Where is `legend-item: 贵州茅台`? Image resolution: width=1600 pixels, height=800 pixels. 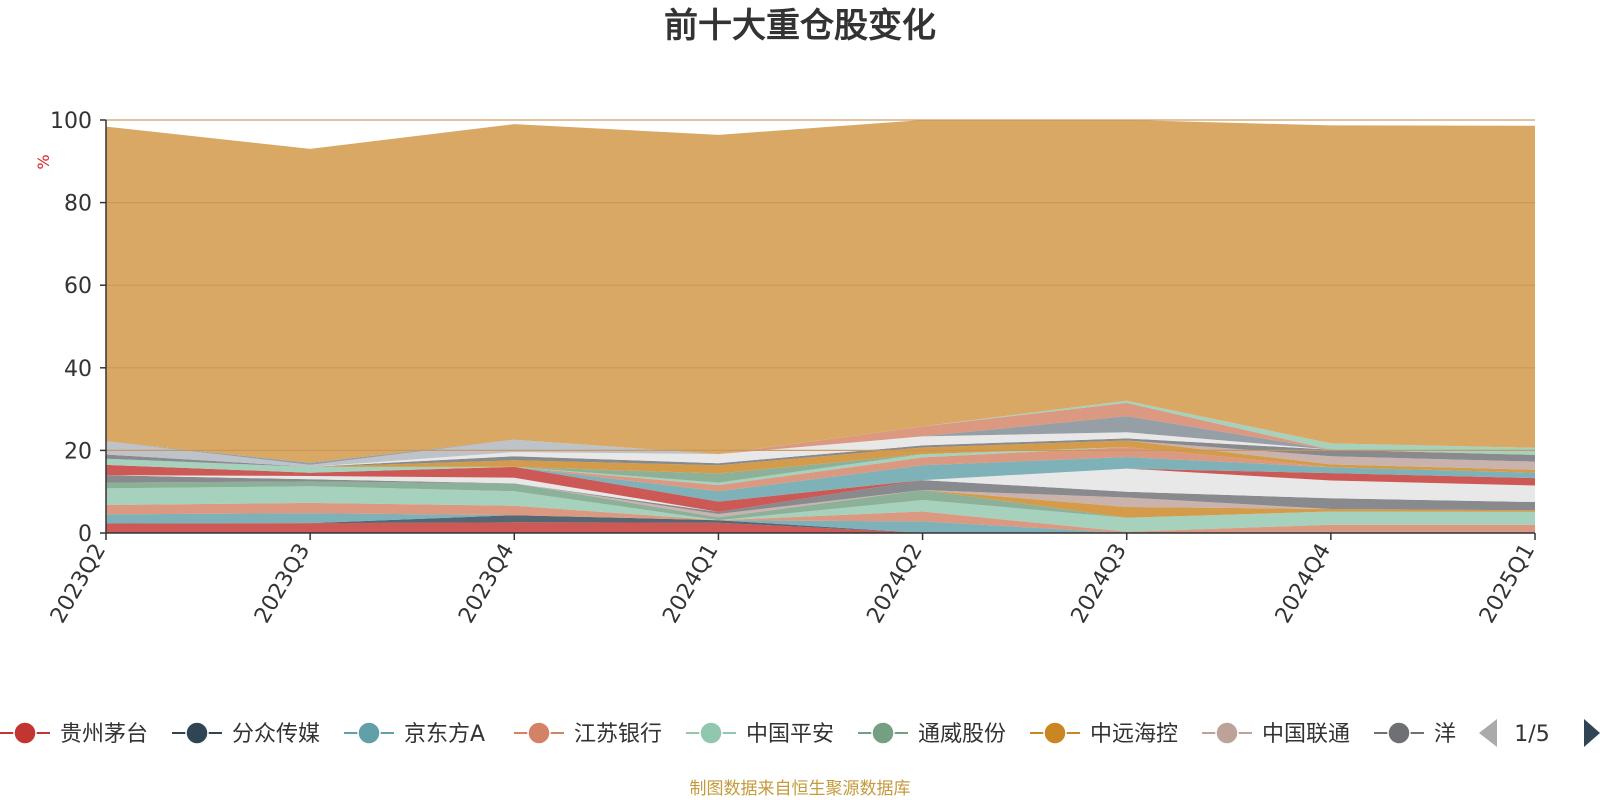
legend-item: 贵州茅台 is located at coordinates (74, 734).